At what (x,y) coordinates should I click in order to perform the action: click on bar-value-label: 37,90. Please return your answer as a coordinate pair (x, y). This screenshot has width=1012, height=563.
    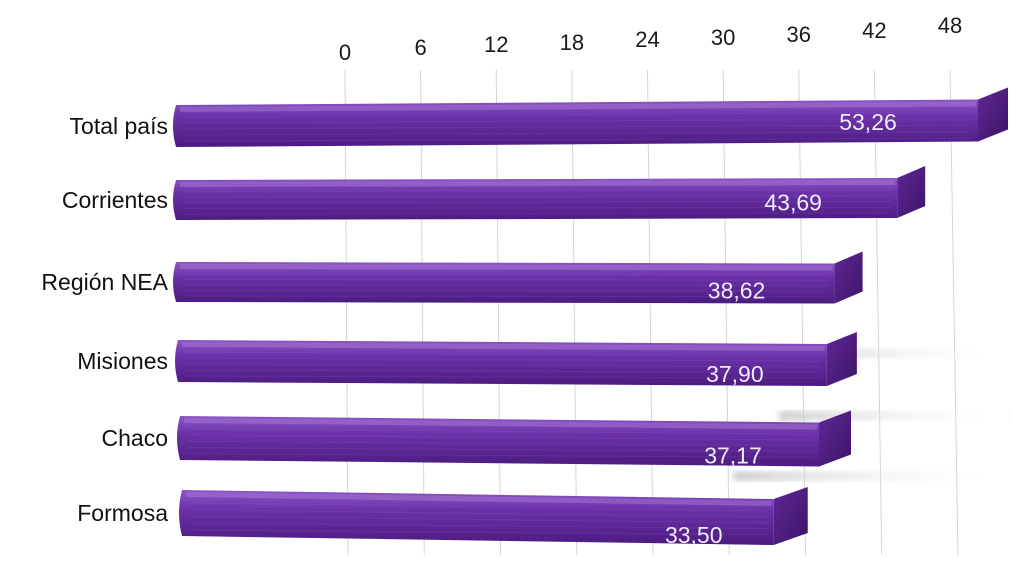
    Looking at the image, I should click on (735, 374).